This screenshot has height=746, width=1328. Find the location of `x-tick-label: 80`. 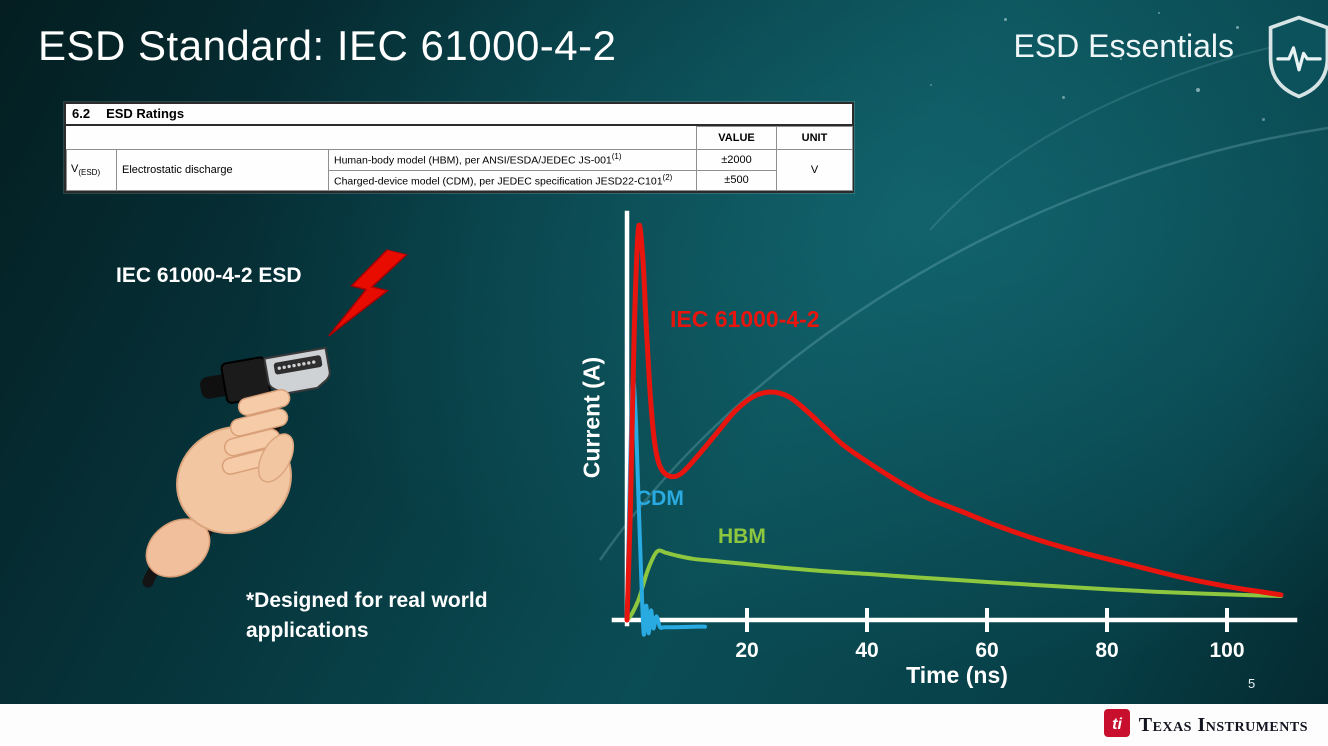

x-tick-label: 80 is located at coordinates (1106, 650).